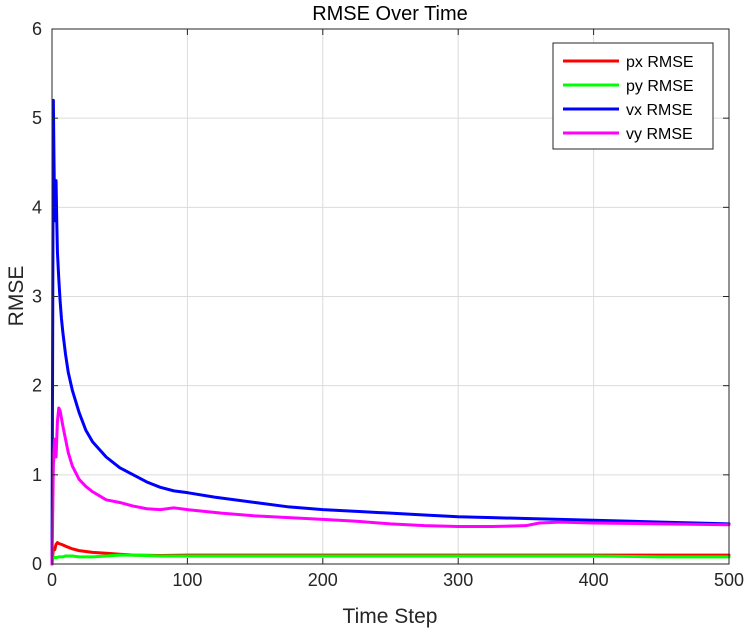 Image resolution: width=749 pixels, height=630 pixels. What do you see at coordinates (52, 580) in the screenshot?
I see `x-tick-label: 0` at bounding box center [52, 580].